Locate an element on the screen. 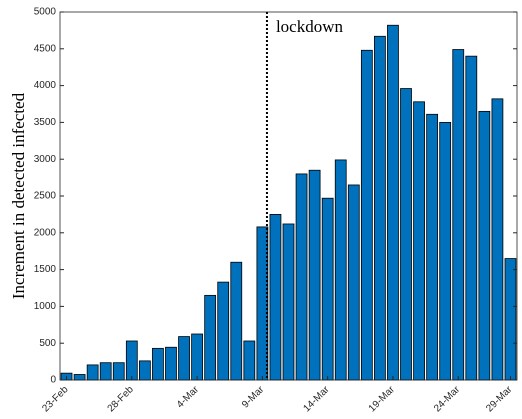 The width and height of the screenshot is (522, 419). y-tick-label: 1000 is located at coordinates (45, 306).